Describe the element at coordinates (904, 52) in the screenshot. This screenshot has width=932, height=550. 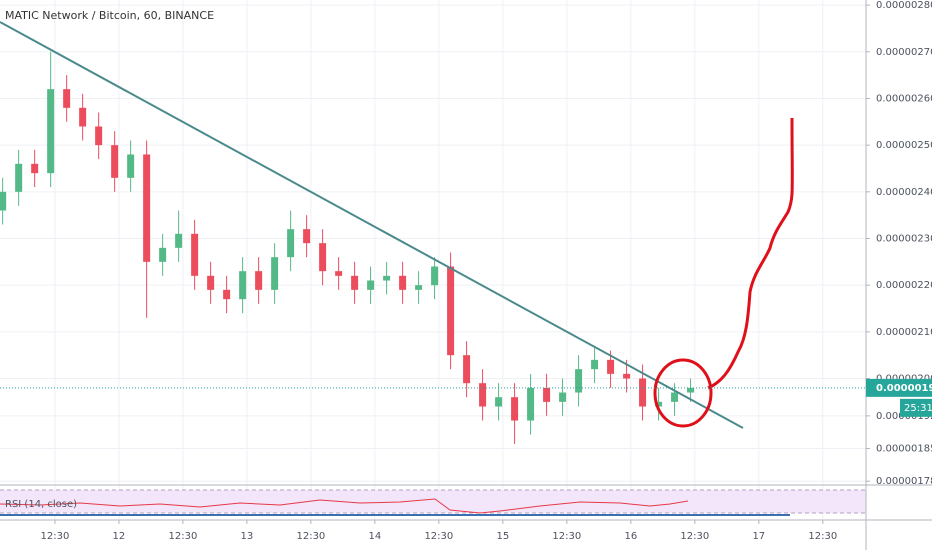
I see `y-tick-label: 0.00000270` at that location.